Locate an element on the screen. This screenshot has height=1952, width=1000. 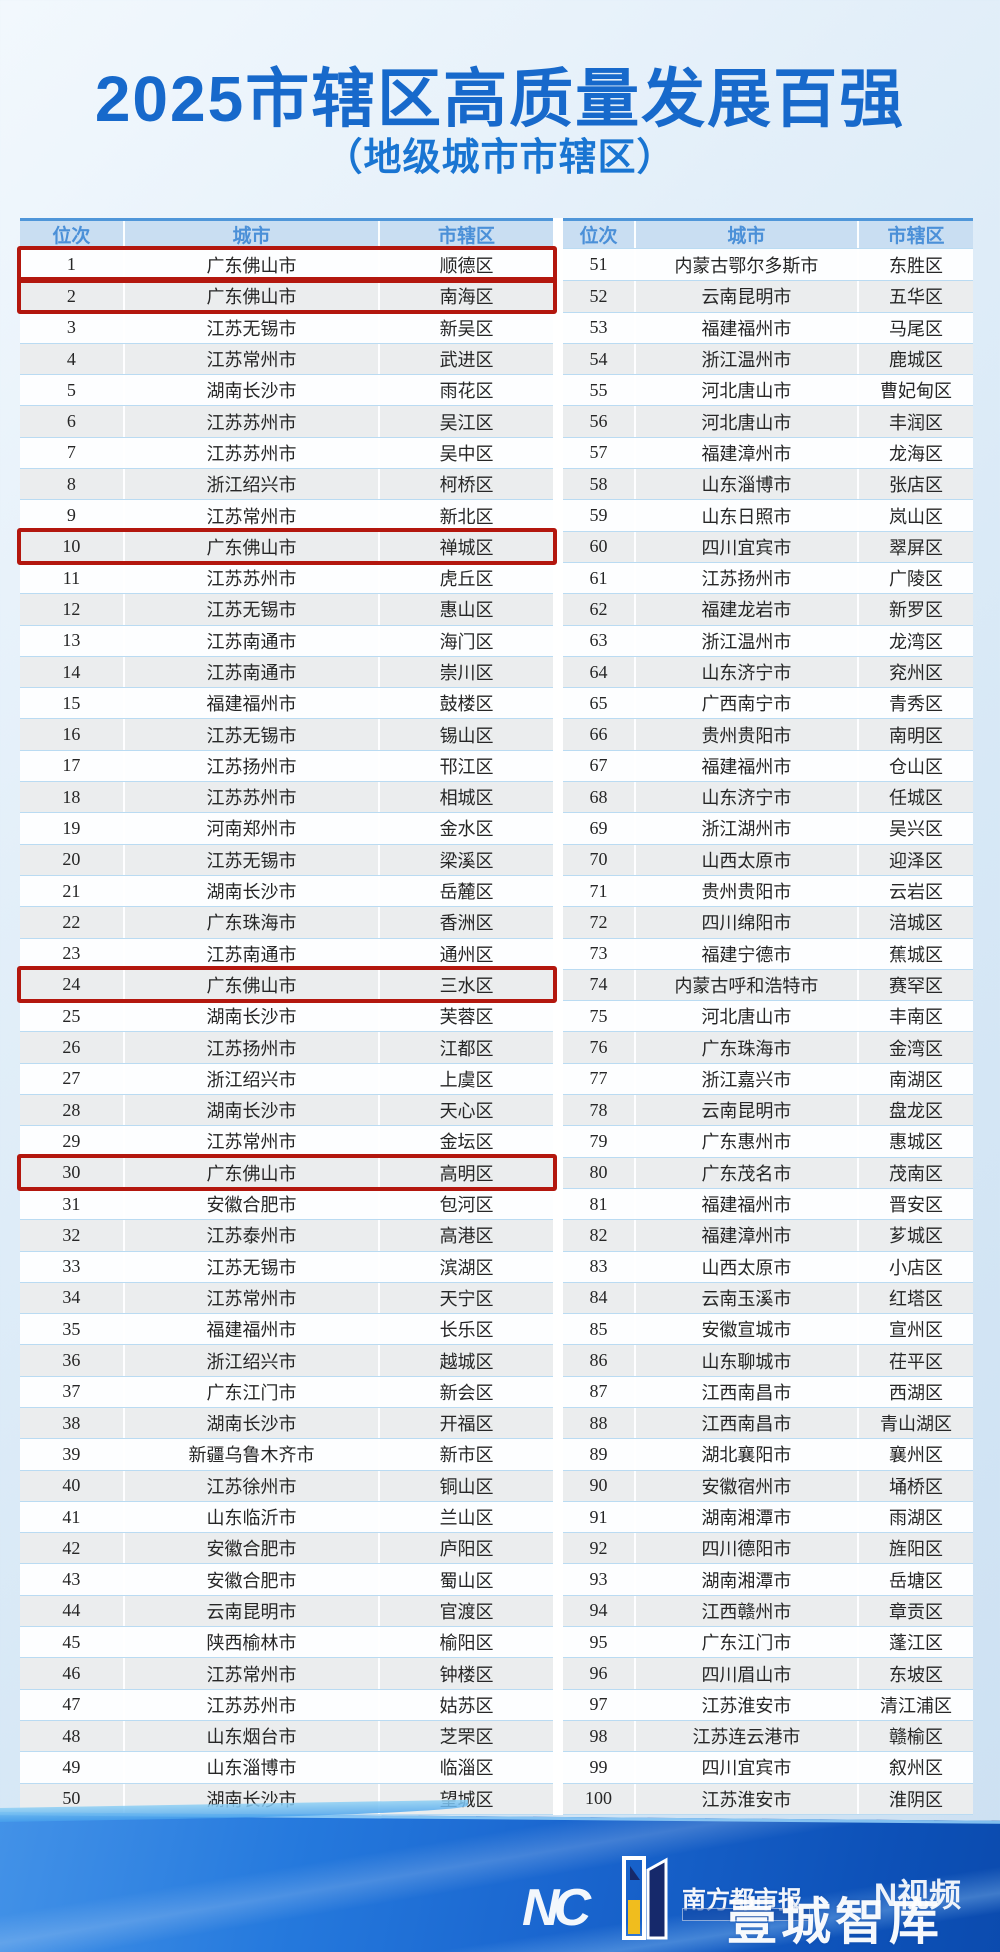
cell-city: 山东淄博市 is located at coordinates (745, 484).